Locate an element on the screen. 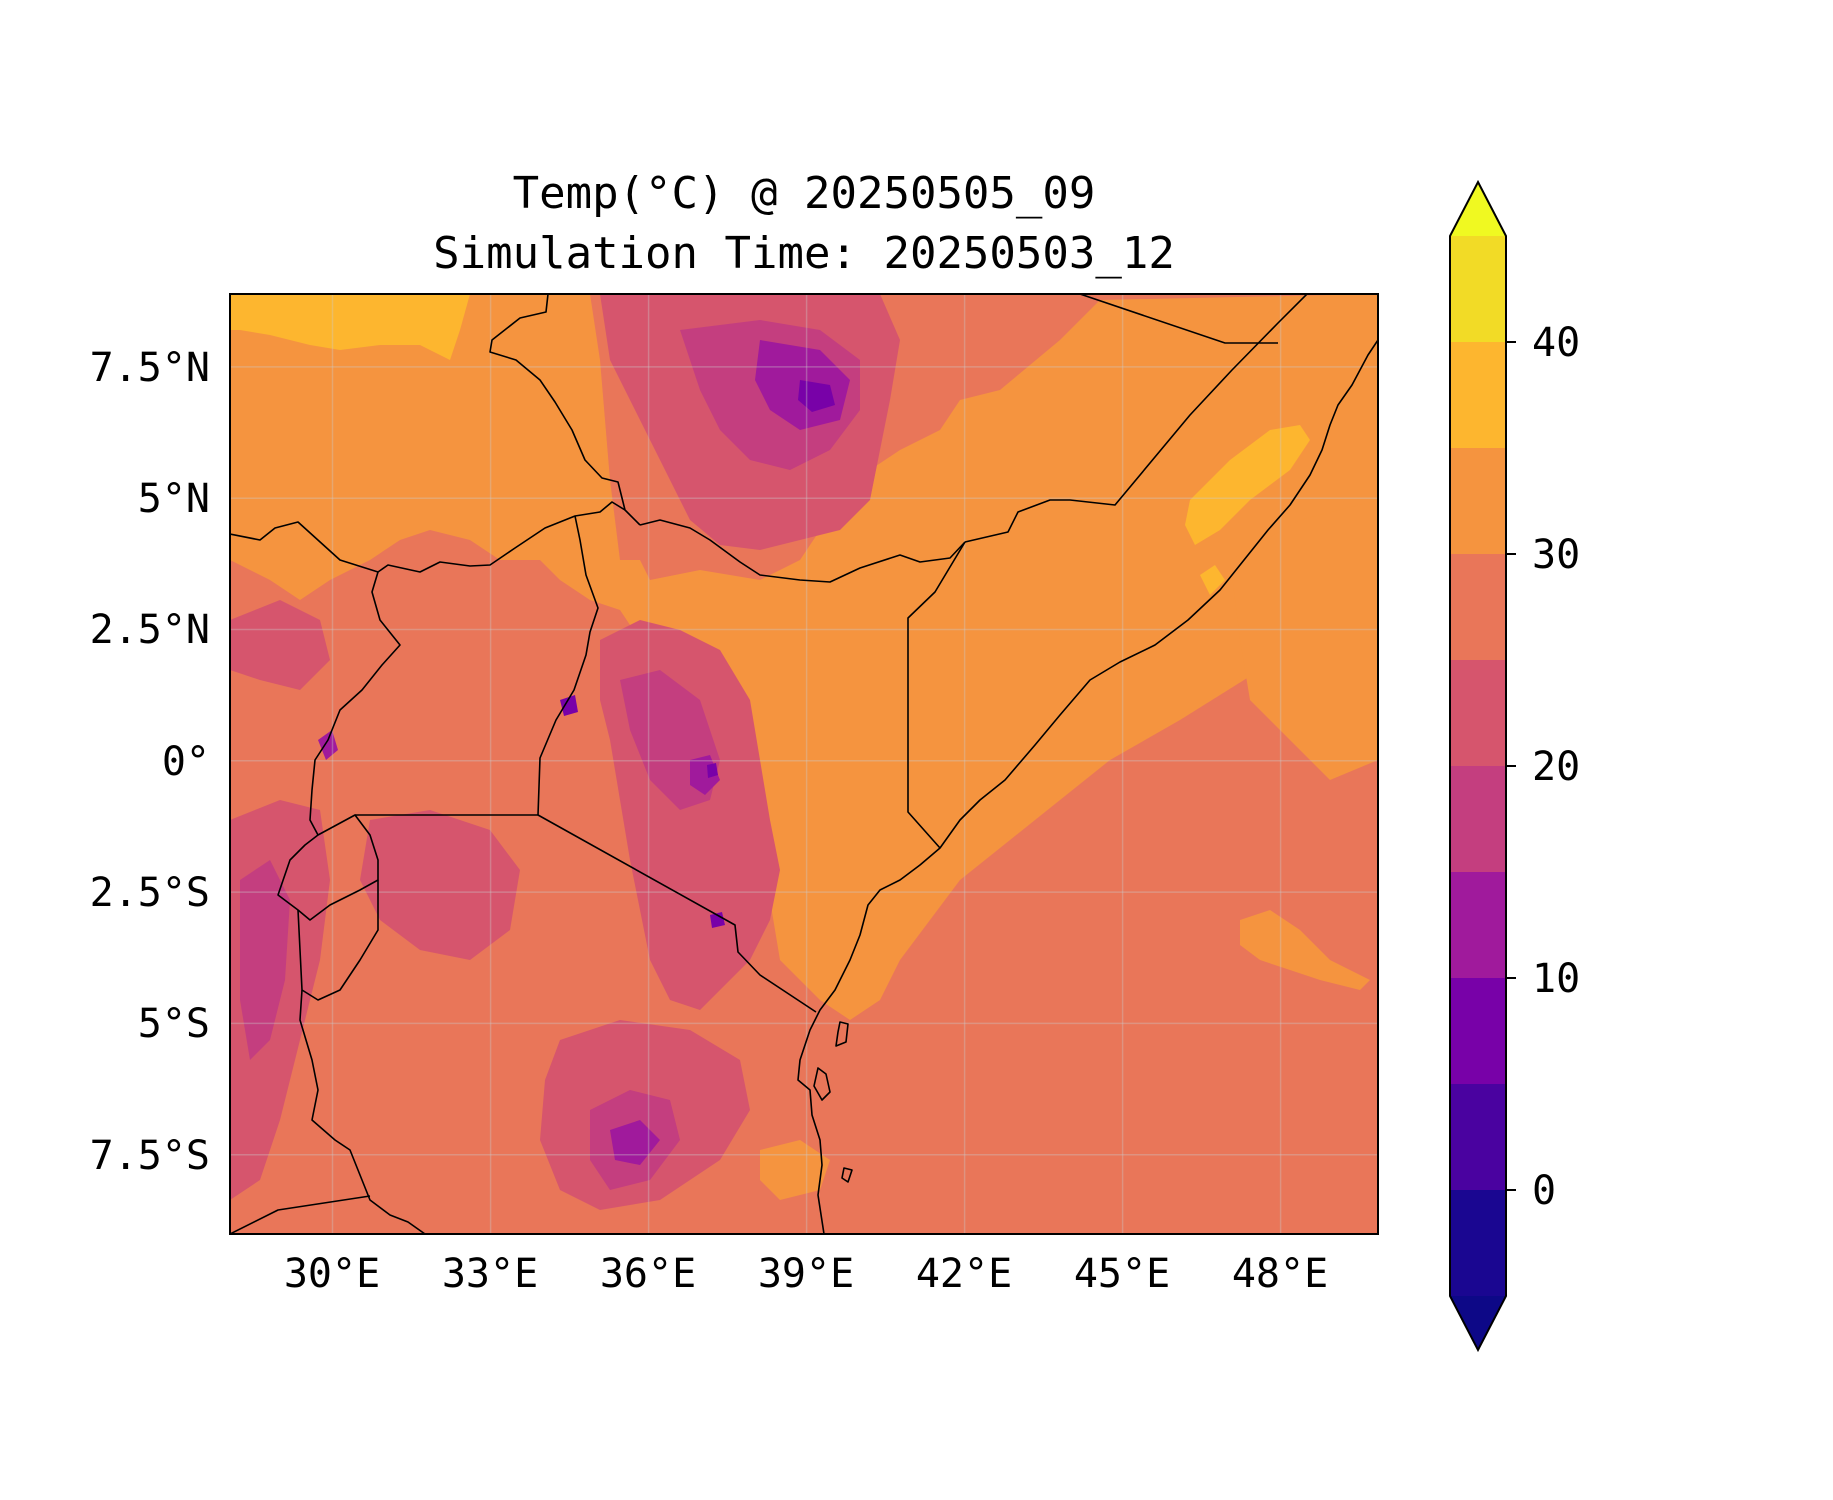 Image resolution: width=1833 pixels, height=1500 pixels. coastline-zanzibar is located at coordinates (822, 1084).